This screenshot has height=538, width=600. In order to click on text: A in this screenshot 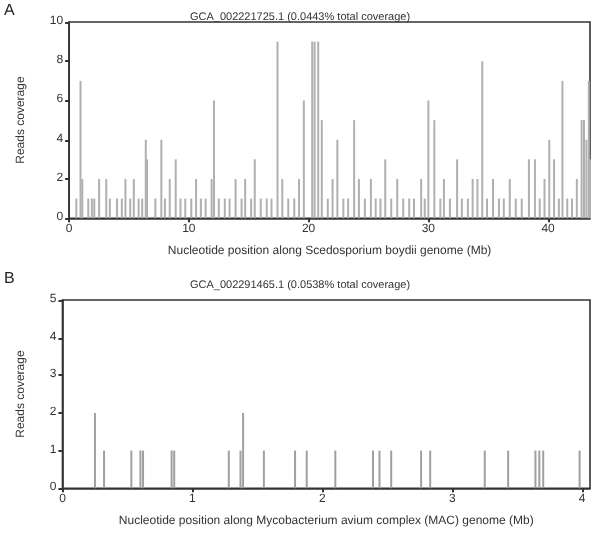, I will do `click(10, 10)`.